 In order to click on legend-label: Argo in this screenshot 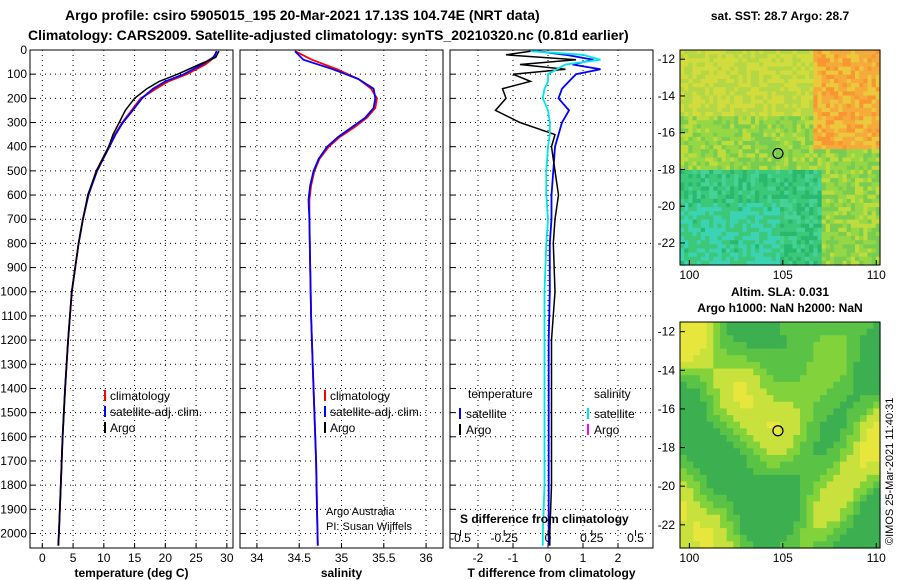, I will do `click(343, 428)`.